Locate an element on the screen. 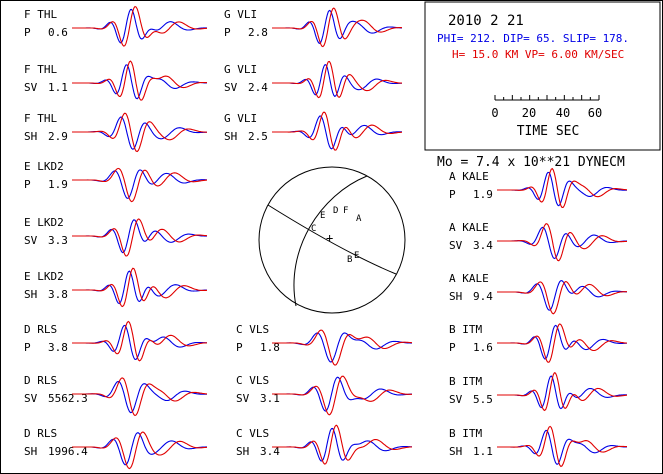  waveform-panel: C VLS SH 3.4 is located at coordinates (324, 444).